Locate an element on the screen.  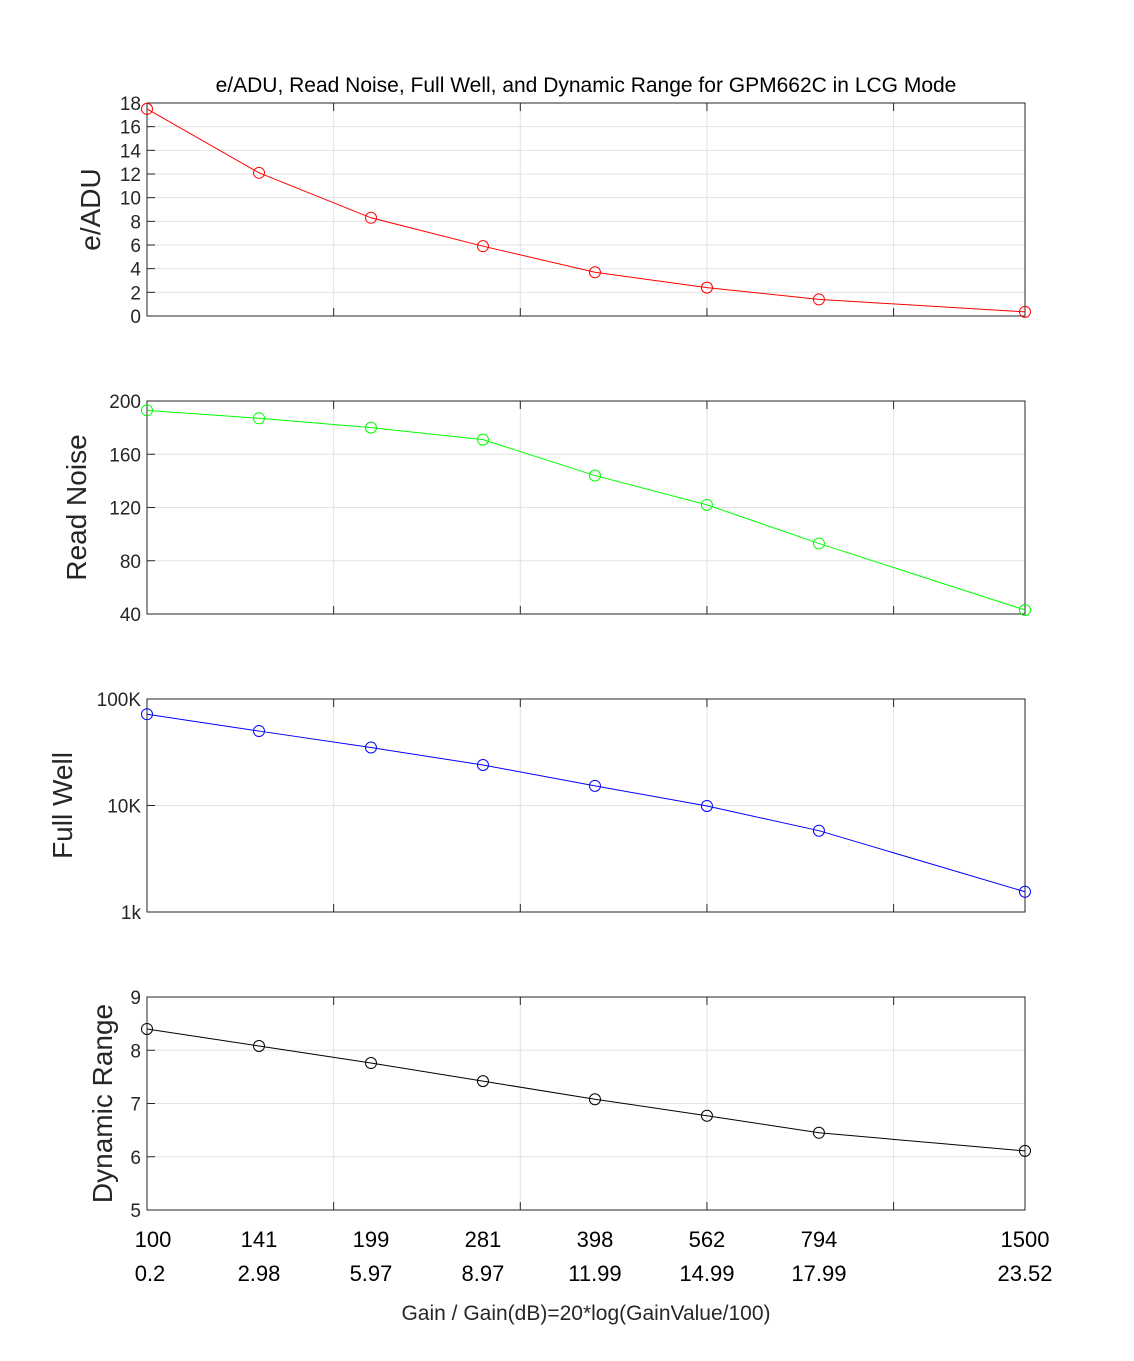
y-tick-label: 40 is located at coordinates (130, 615).